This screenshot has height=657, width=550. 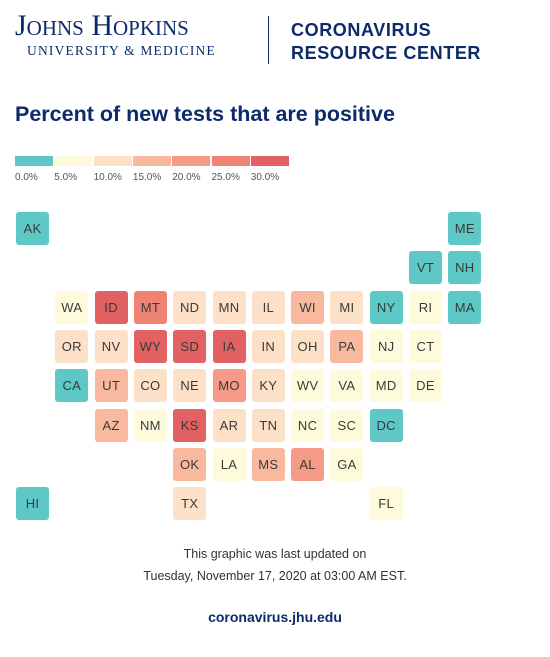 I want to click on state-tile-or: OR, so click(x=72, y=346).